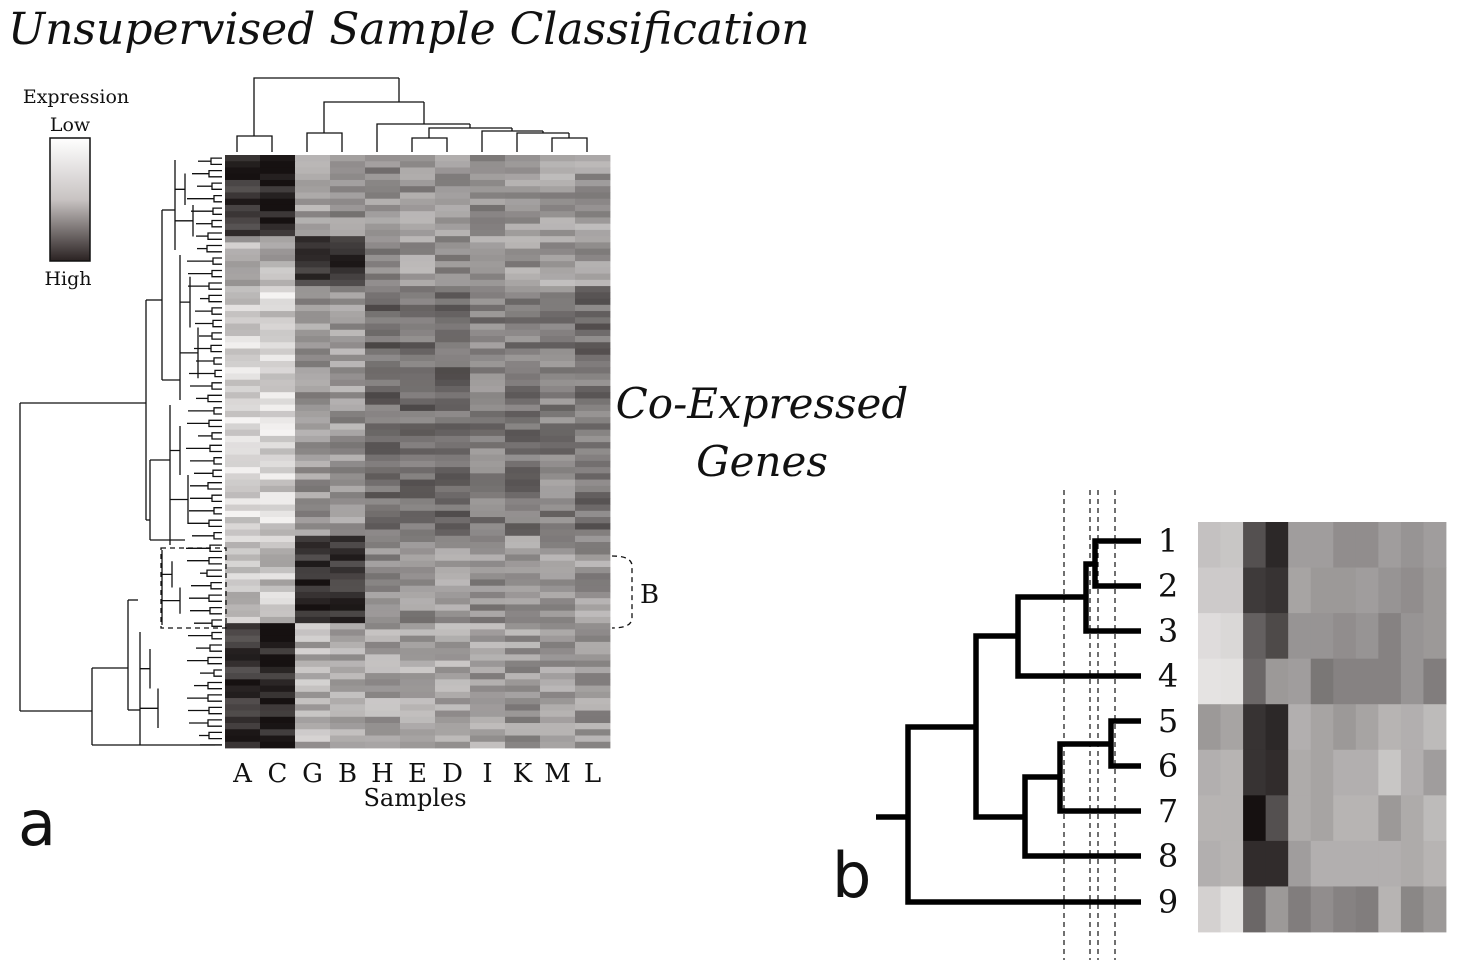 The image size is (1459, 970). I want to click on cluster-b-label: B, so click(649, 595).